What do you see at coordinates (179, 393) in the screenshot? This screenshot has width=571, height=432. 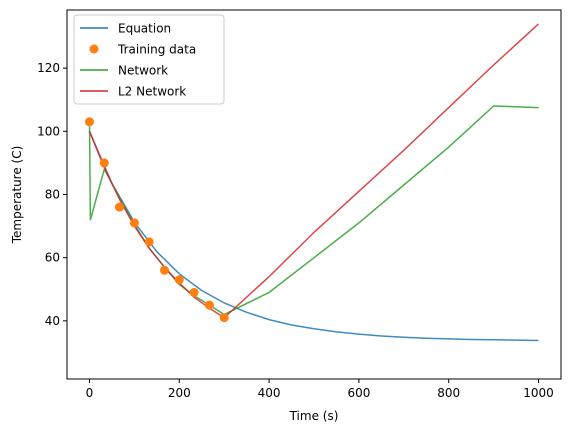 I see `x-tick-label: 200` at bounding box center [179, 393].